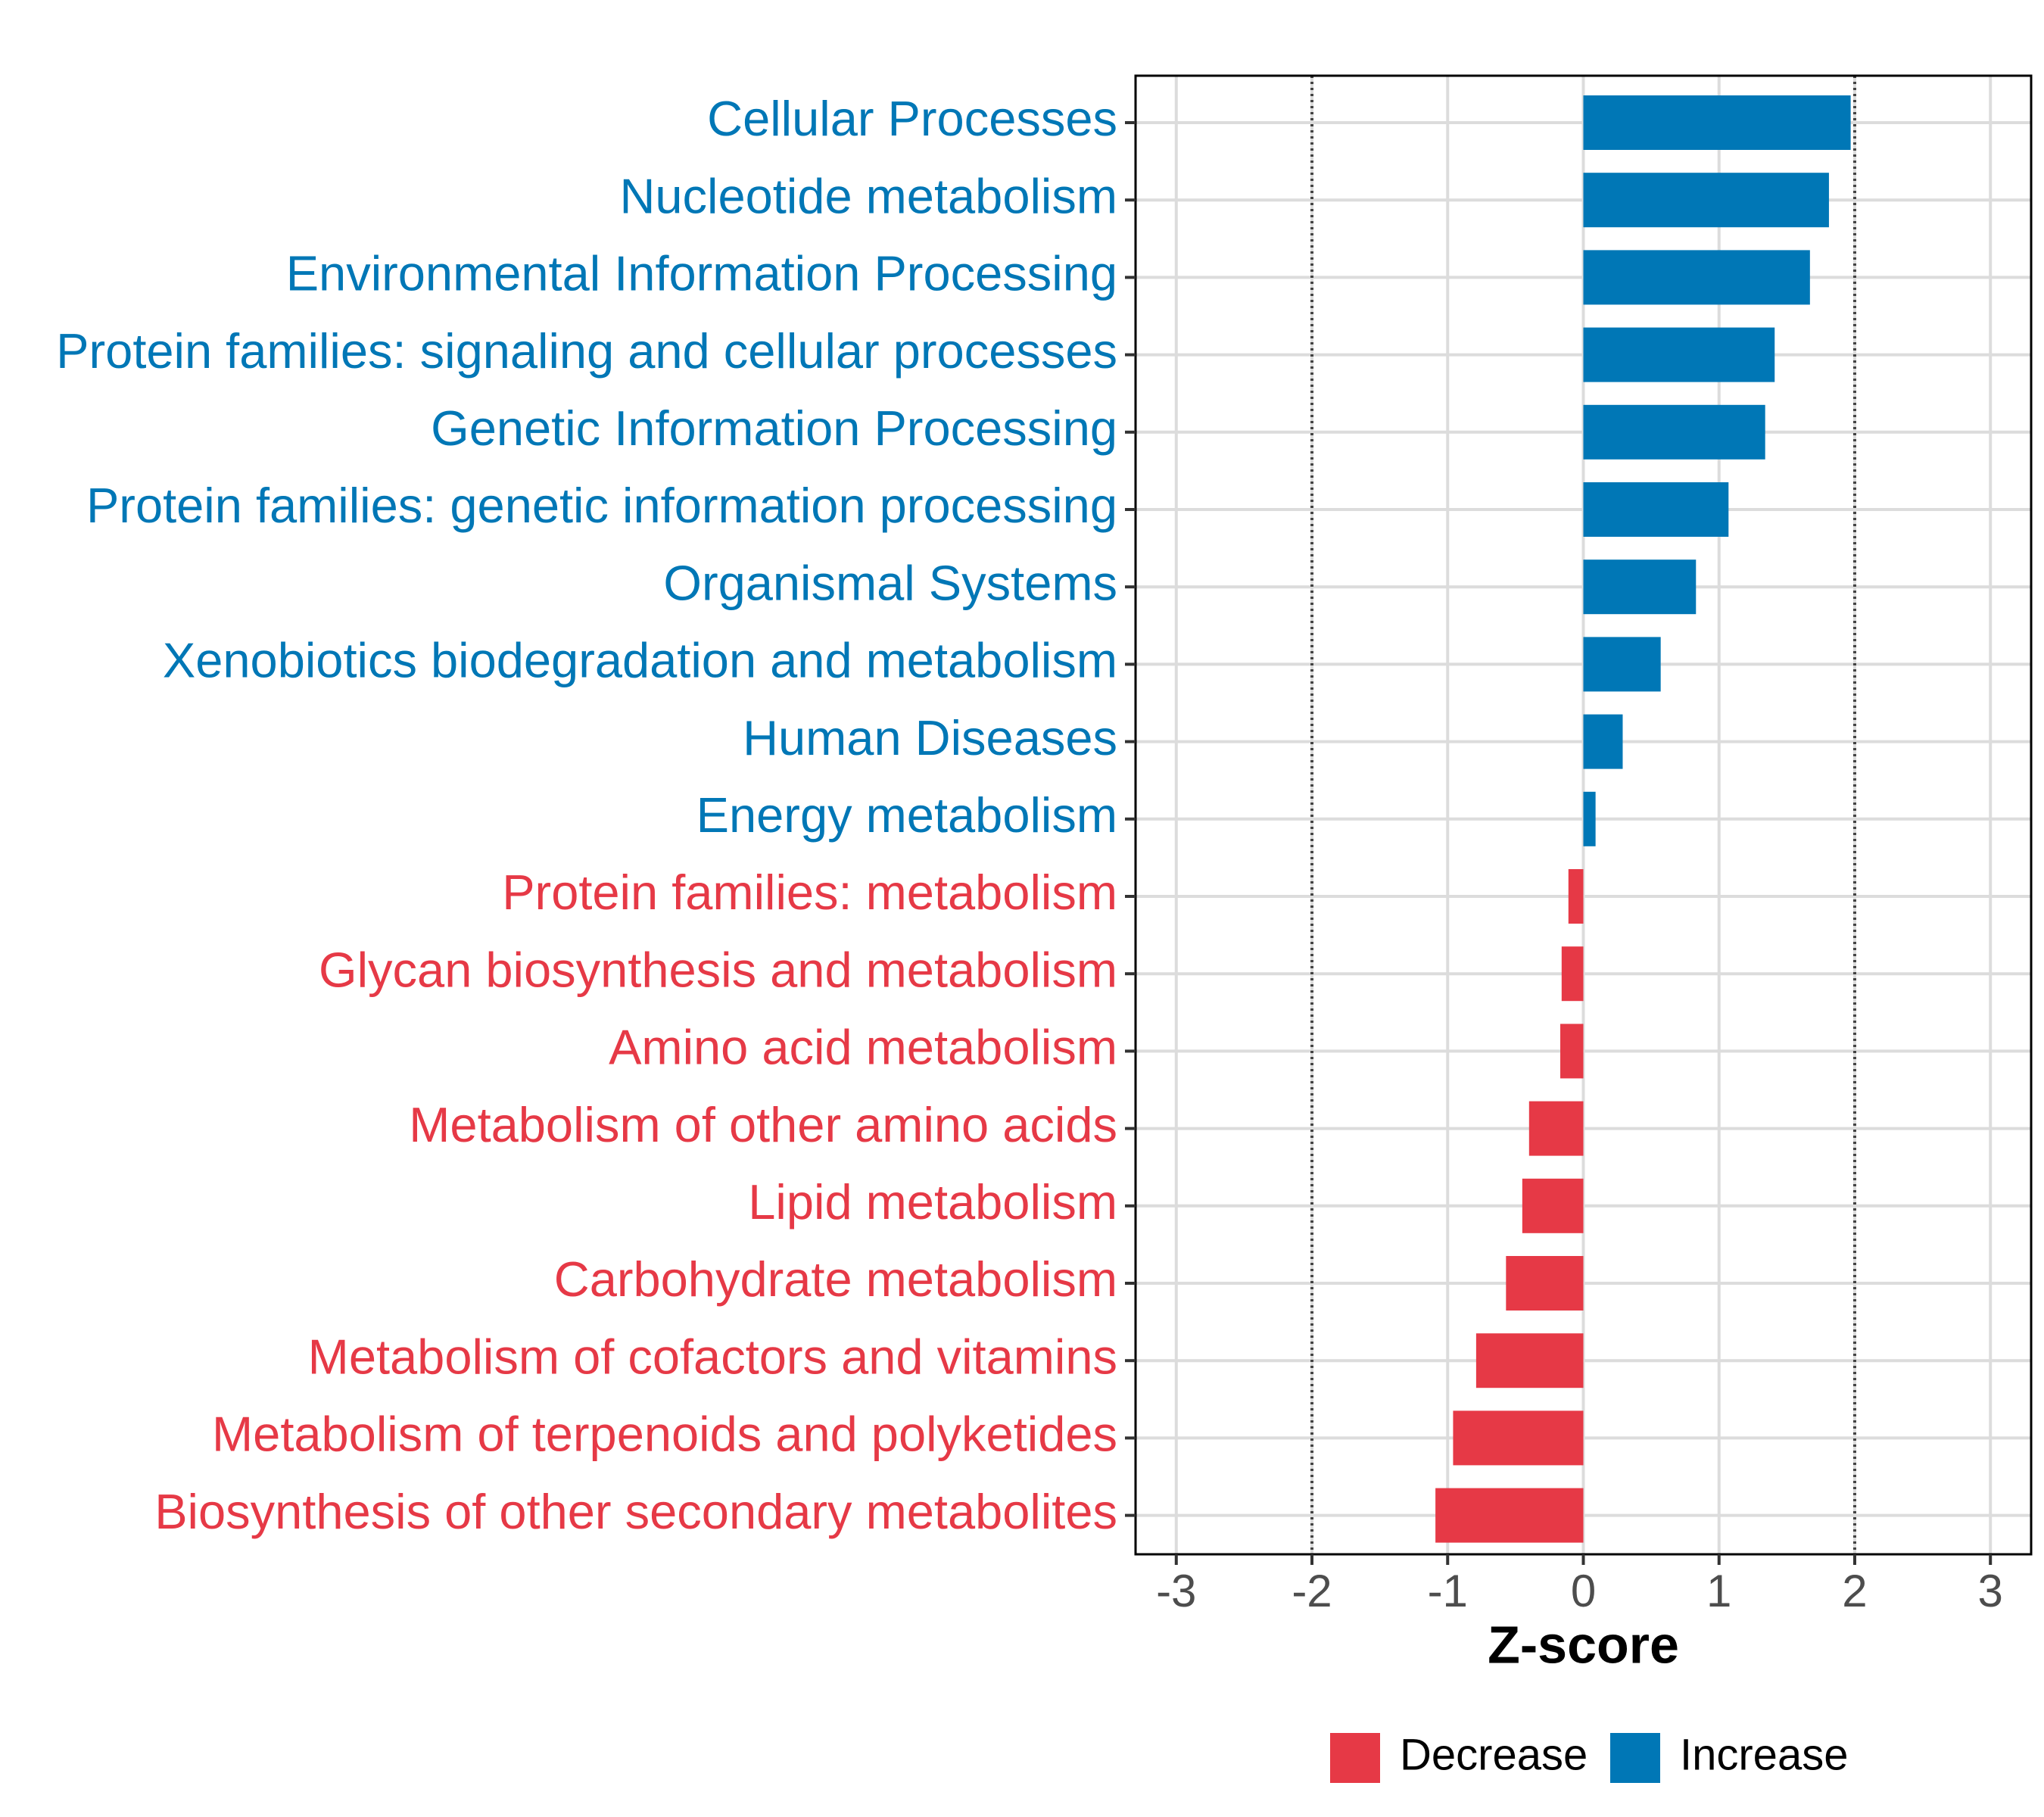  Describe the element at coordinates (664, 1434) in the screenshot. I see `category-label: Metabolism of terpenoids and polyketides` at that location.